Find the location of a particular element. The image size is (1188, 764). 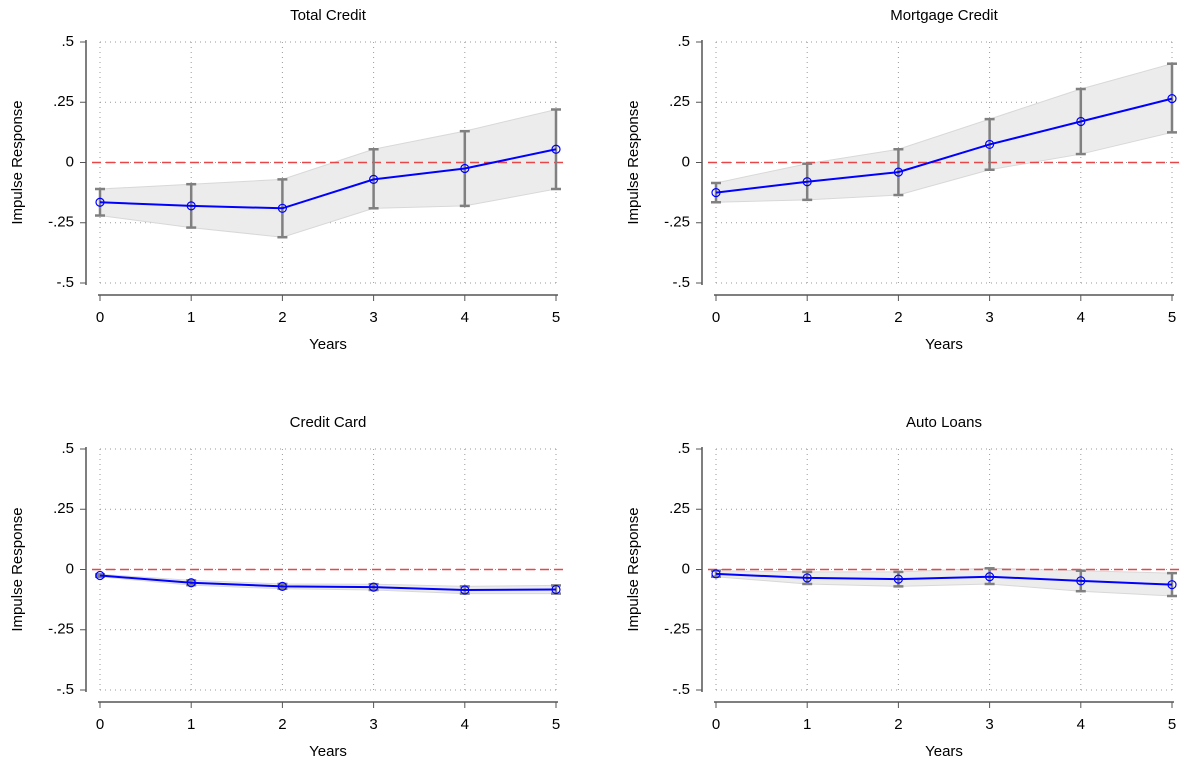

chart-title: Credit Card is located at coordinates (328, 422).